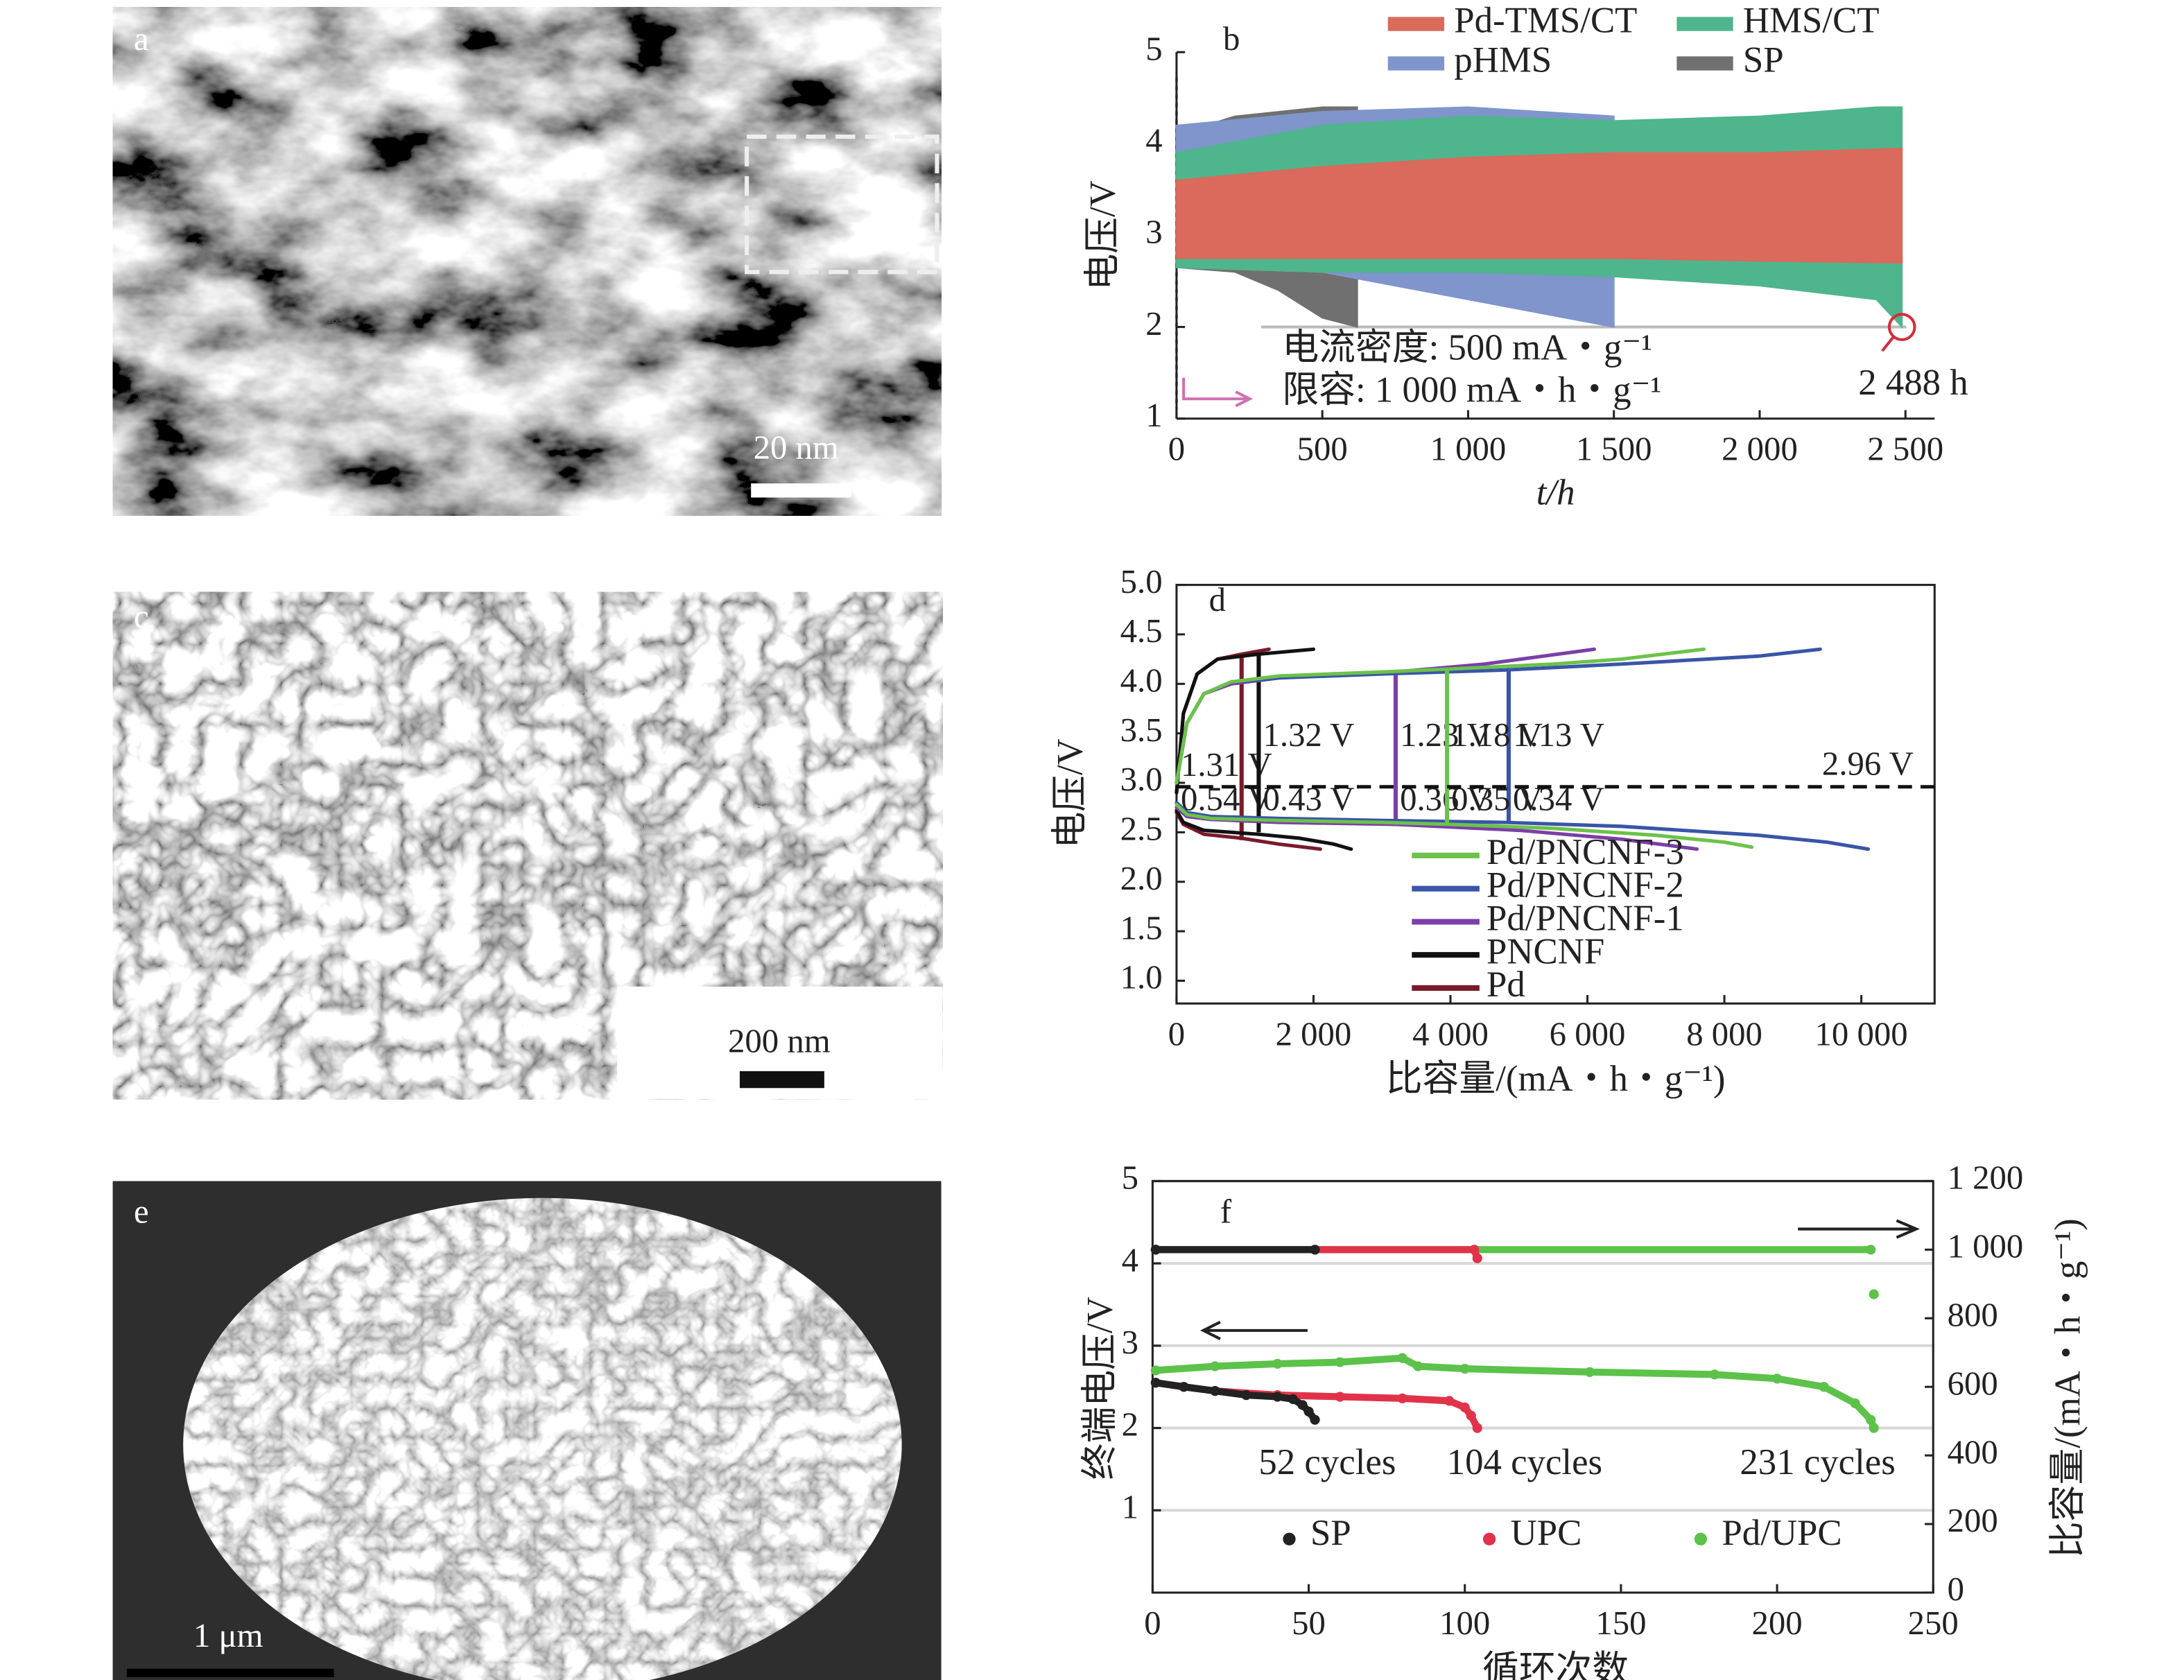 The image size is (2184, 1680). Describe the element at coordinates (1763, 60) in the screenshot. I see `legend-label: SP` at that location.